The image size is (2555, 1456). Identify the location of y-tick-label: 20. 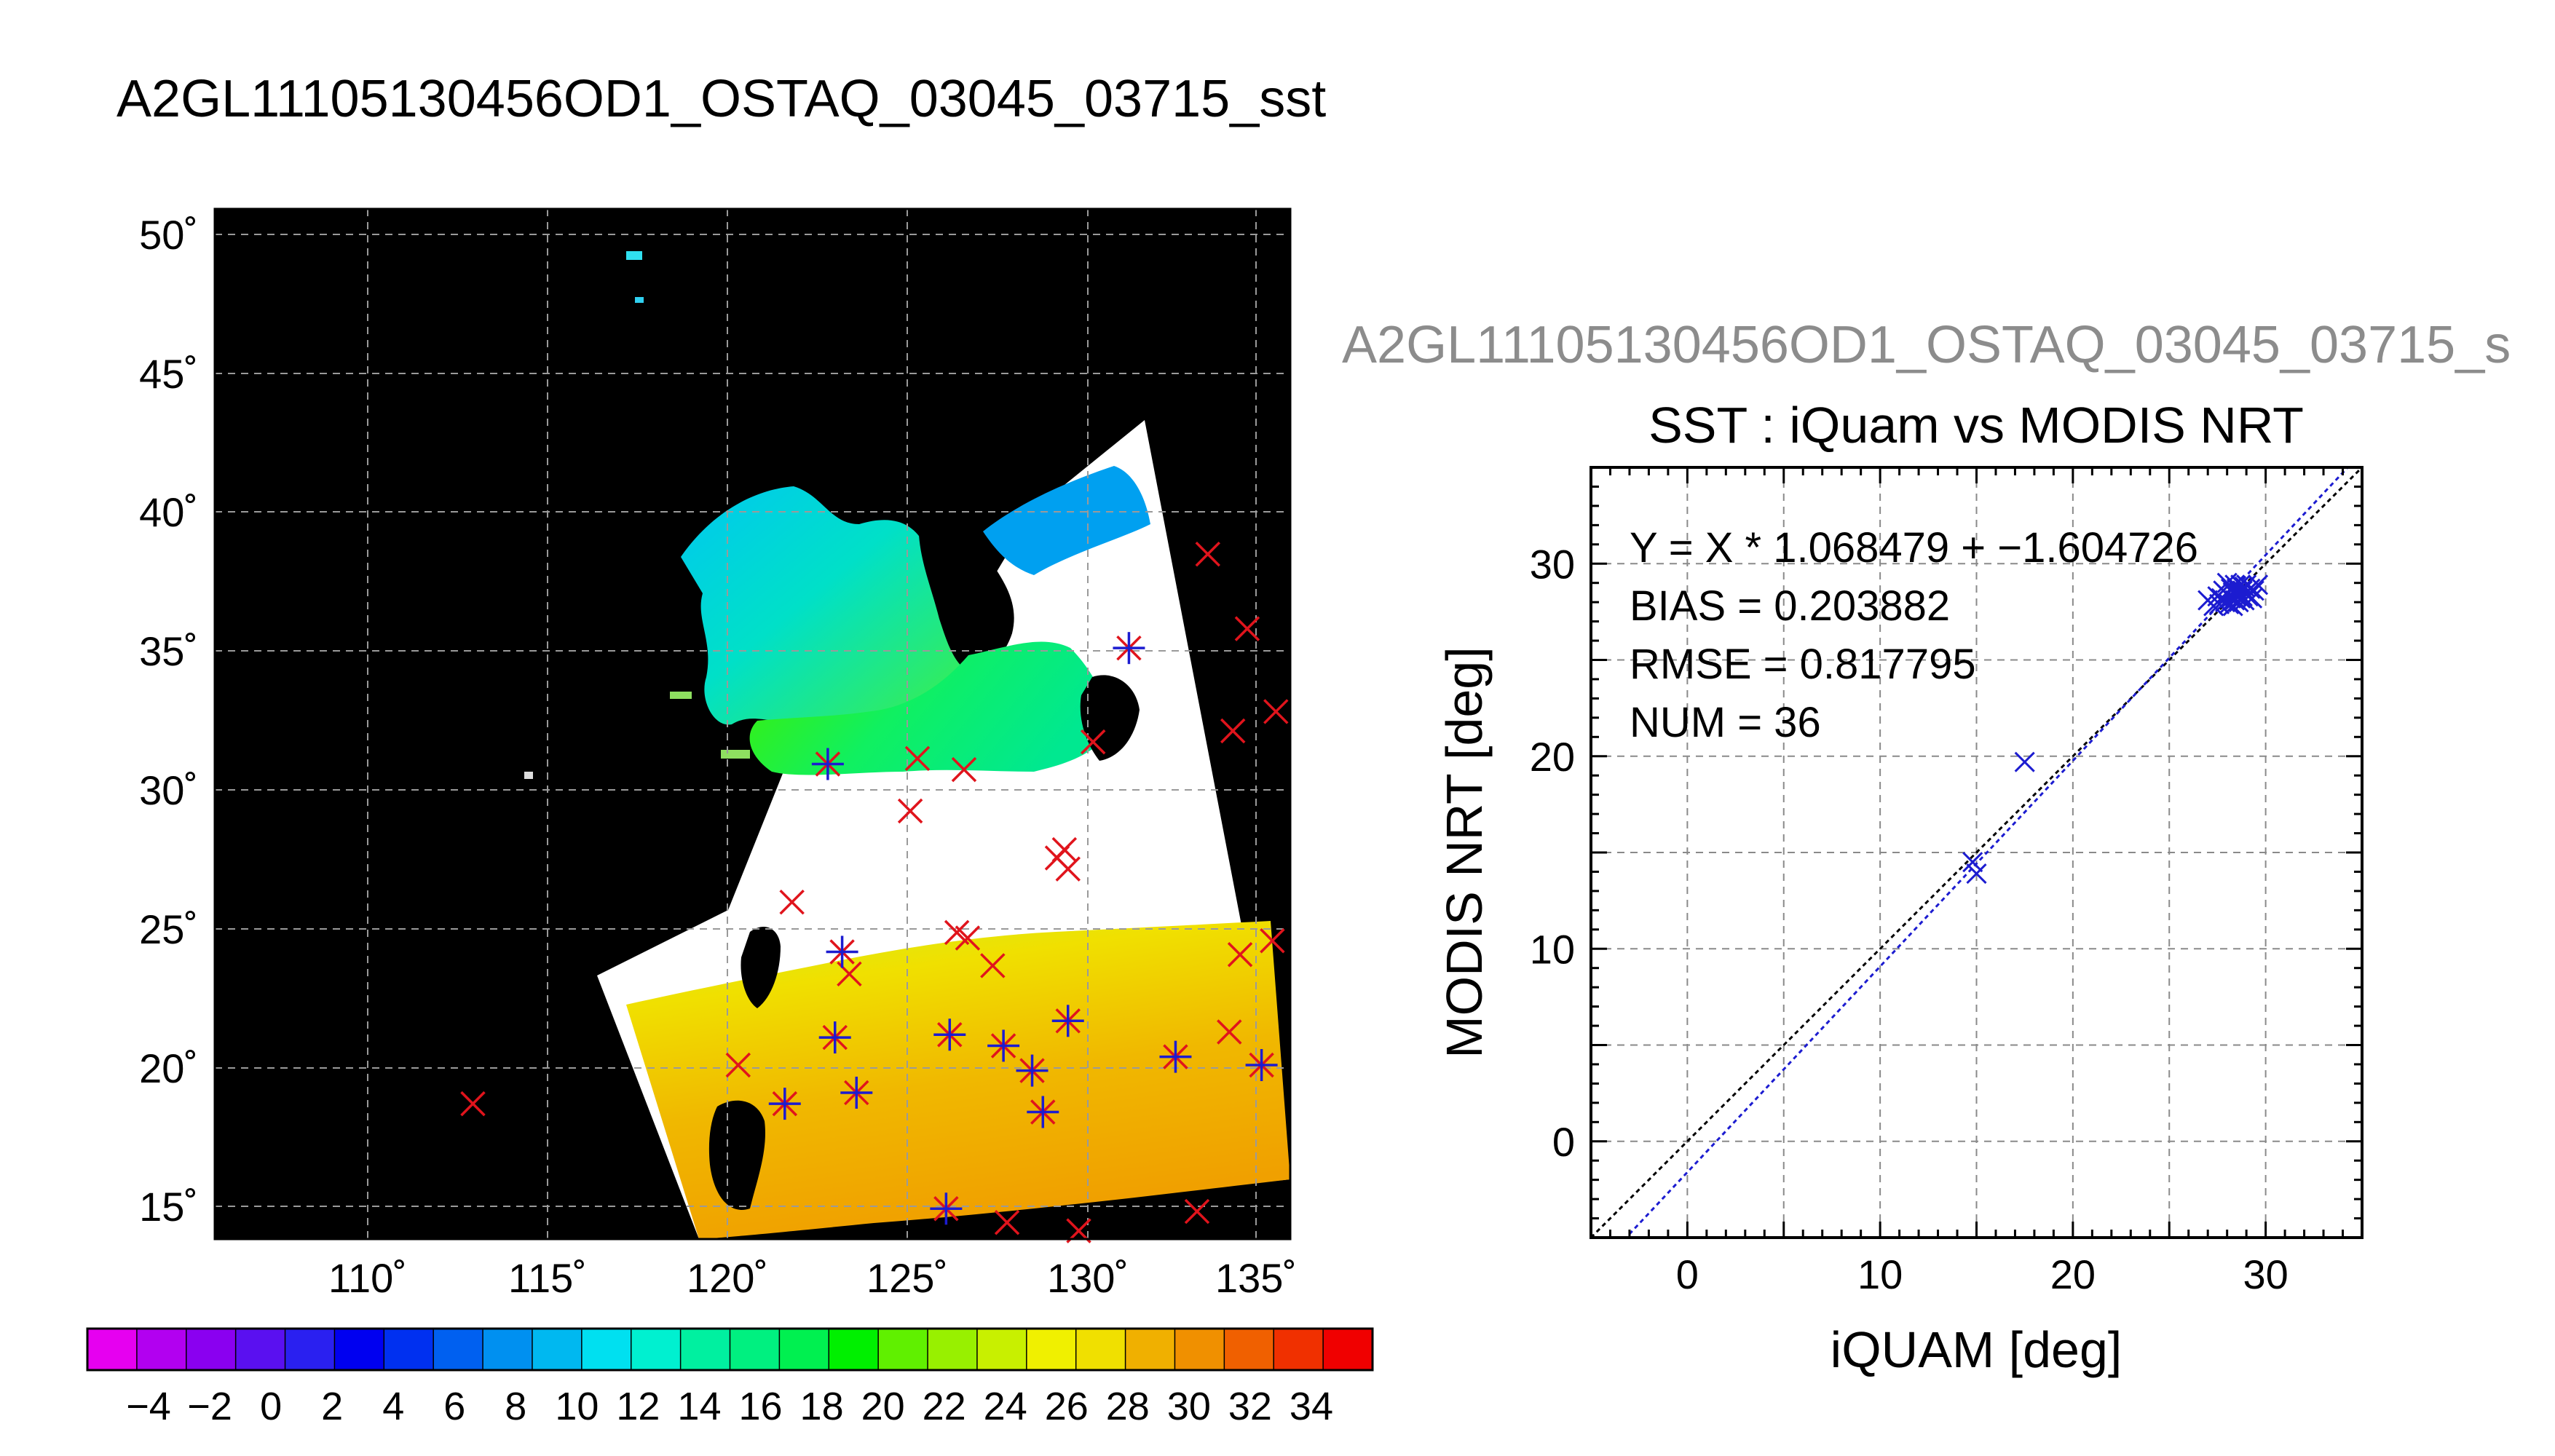
(1552, 757).